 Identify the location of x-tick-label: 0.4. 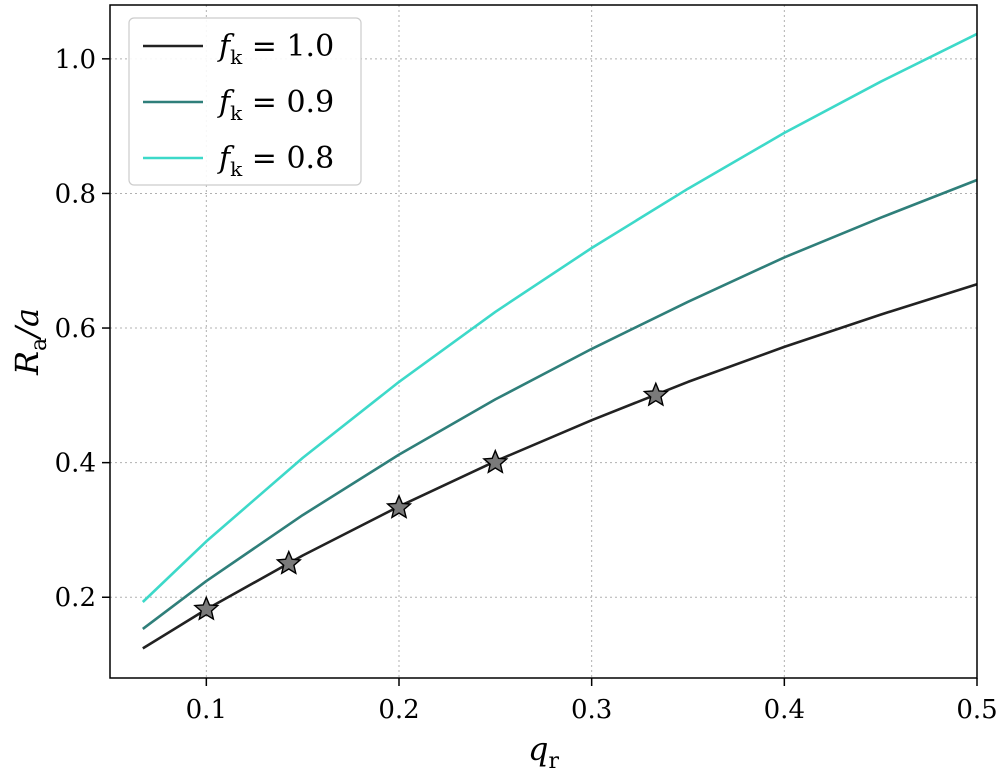
(784, 710).